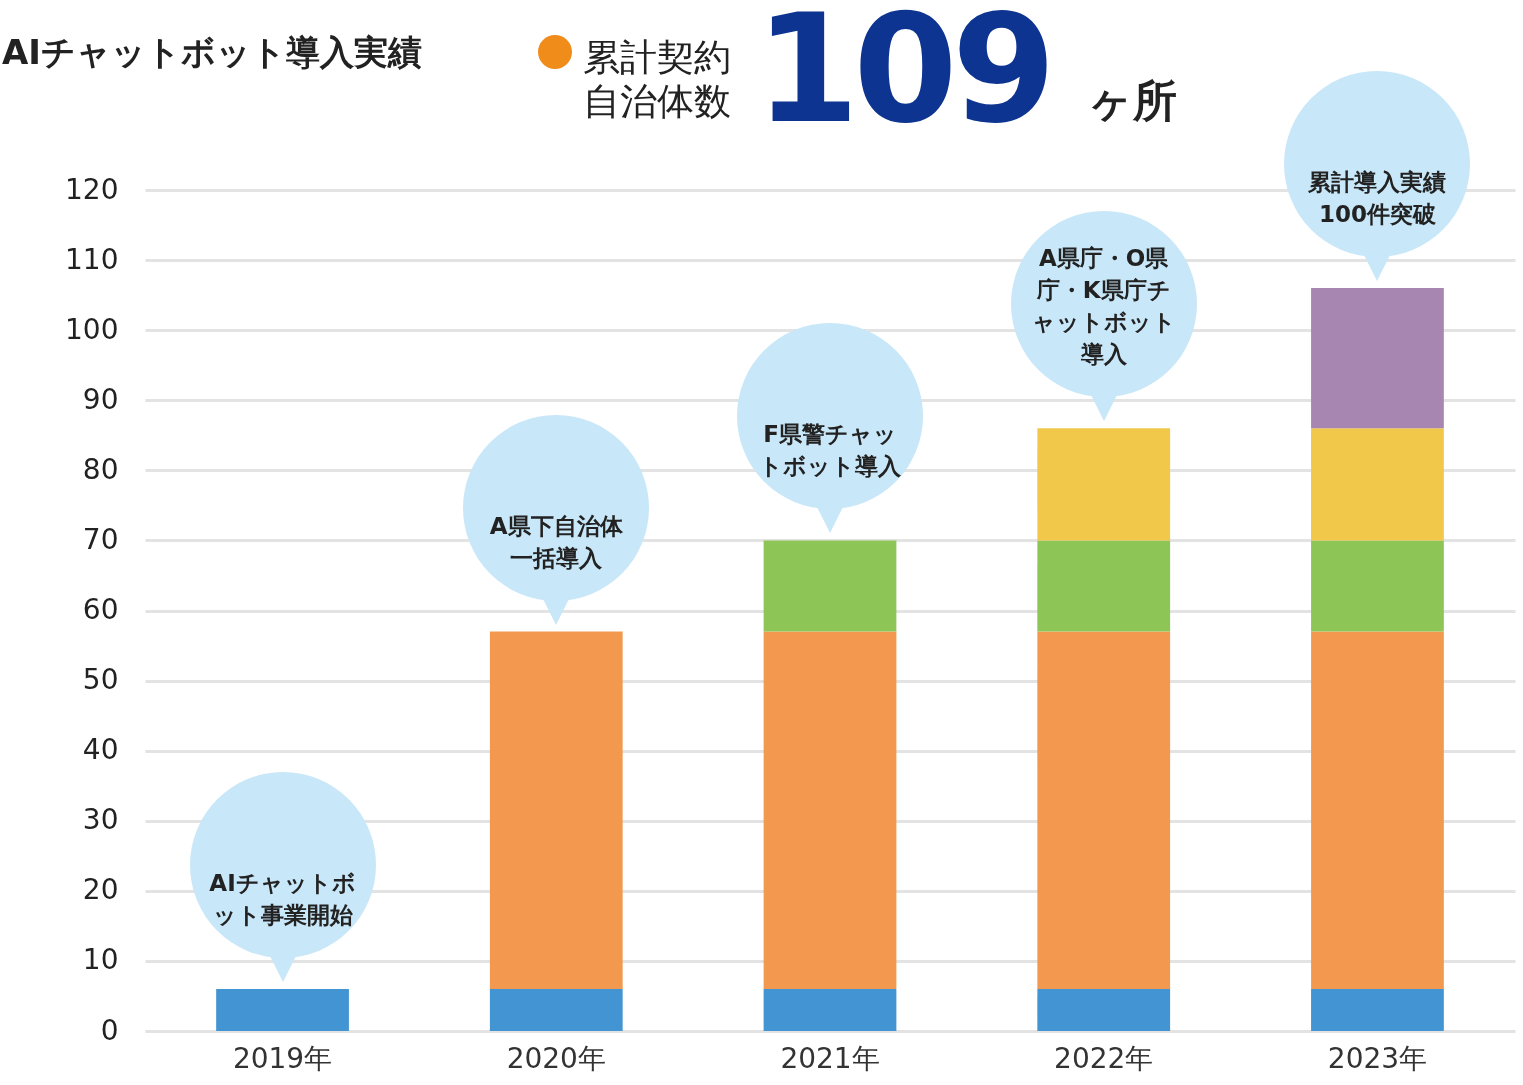  I want to click on text: 109, so click(903, 78).